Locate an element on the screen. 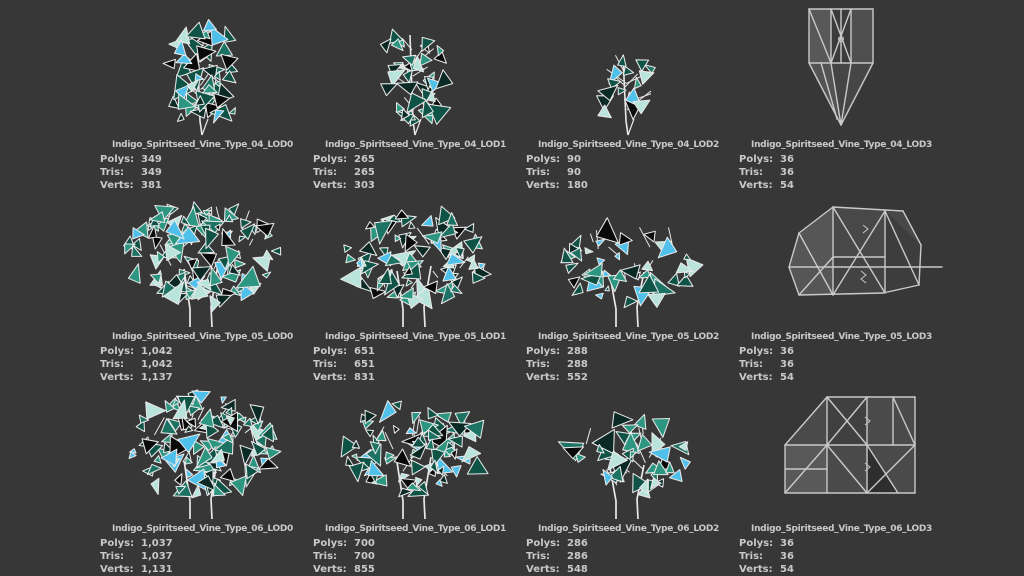 Image resolution: width=1024 pixels, height=576 pixels. verts-row: Verts: 1,131 is located at coordinates (204, 569).